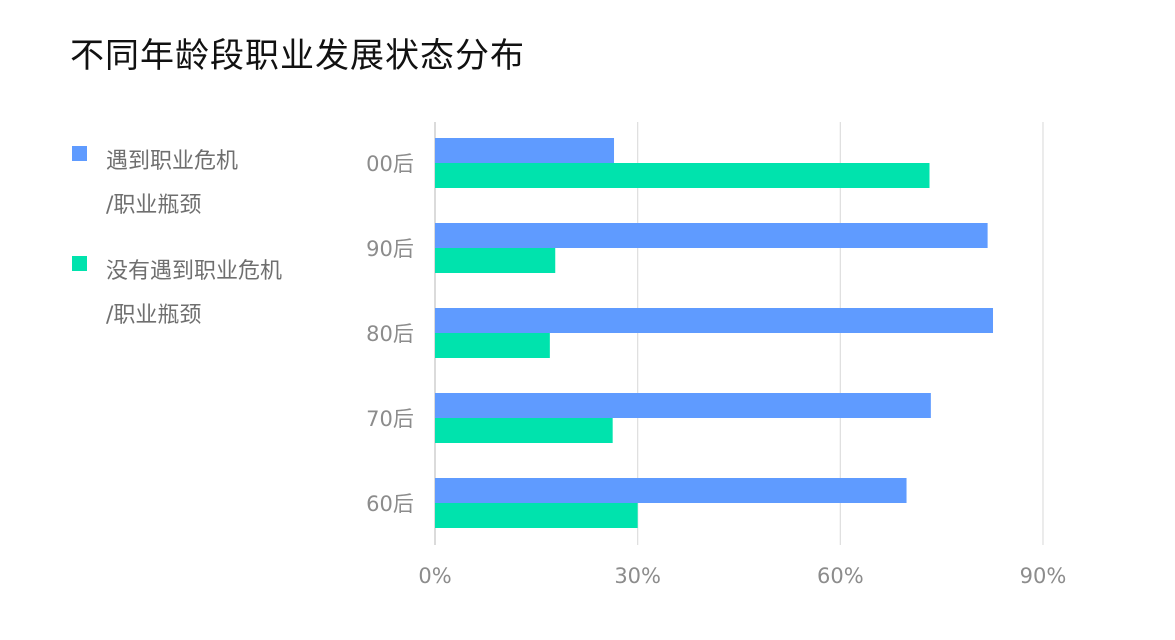 The width and height of the screenshot is (1175, 640). What do you see at coordinates (390, 419) in the screenshot?
I see `category-label-3: 70后` at bounding box center [390, 419].